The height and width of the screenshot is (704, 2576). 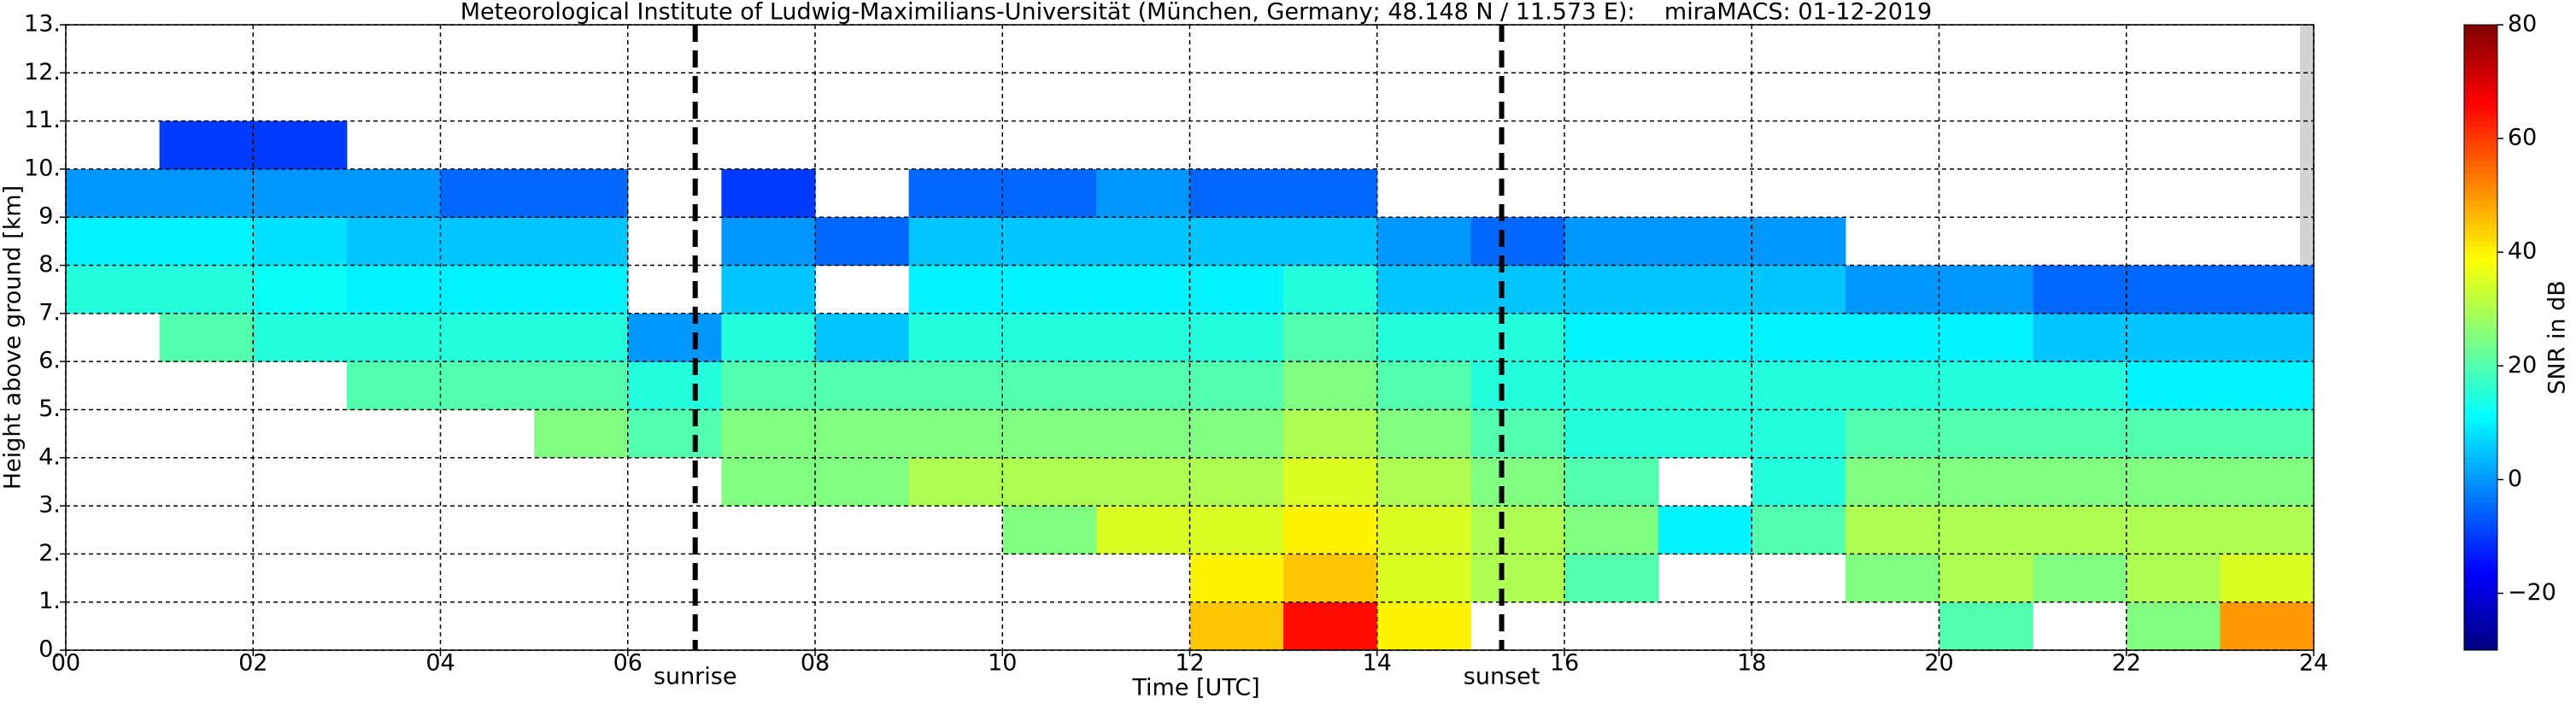 I want to click on y-tick-label: 4., so click(x=49, y=456).